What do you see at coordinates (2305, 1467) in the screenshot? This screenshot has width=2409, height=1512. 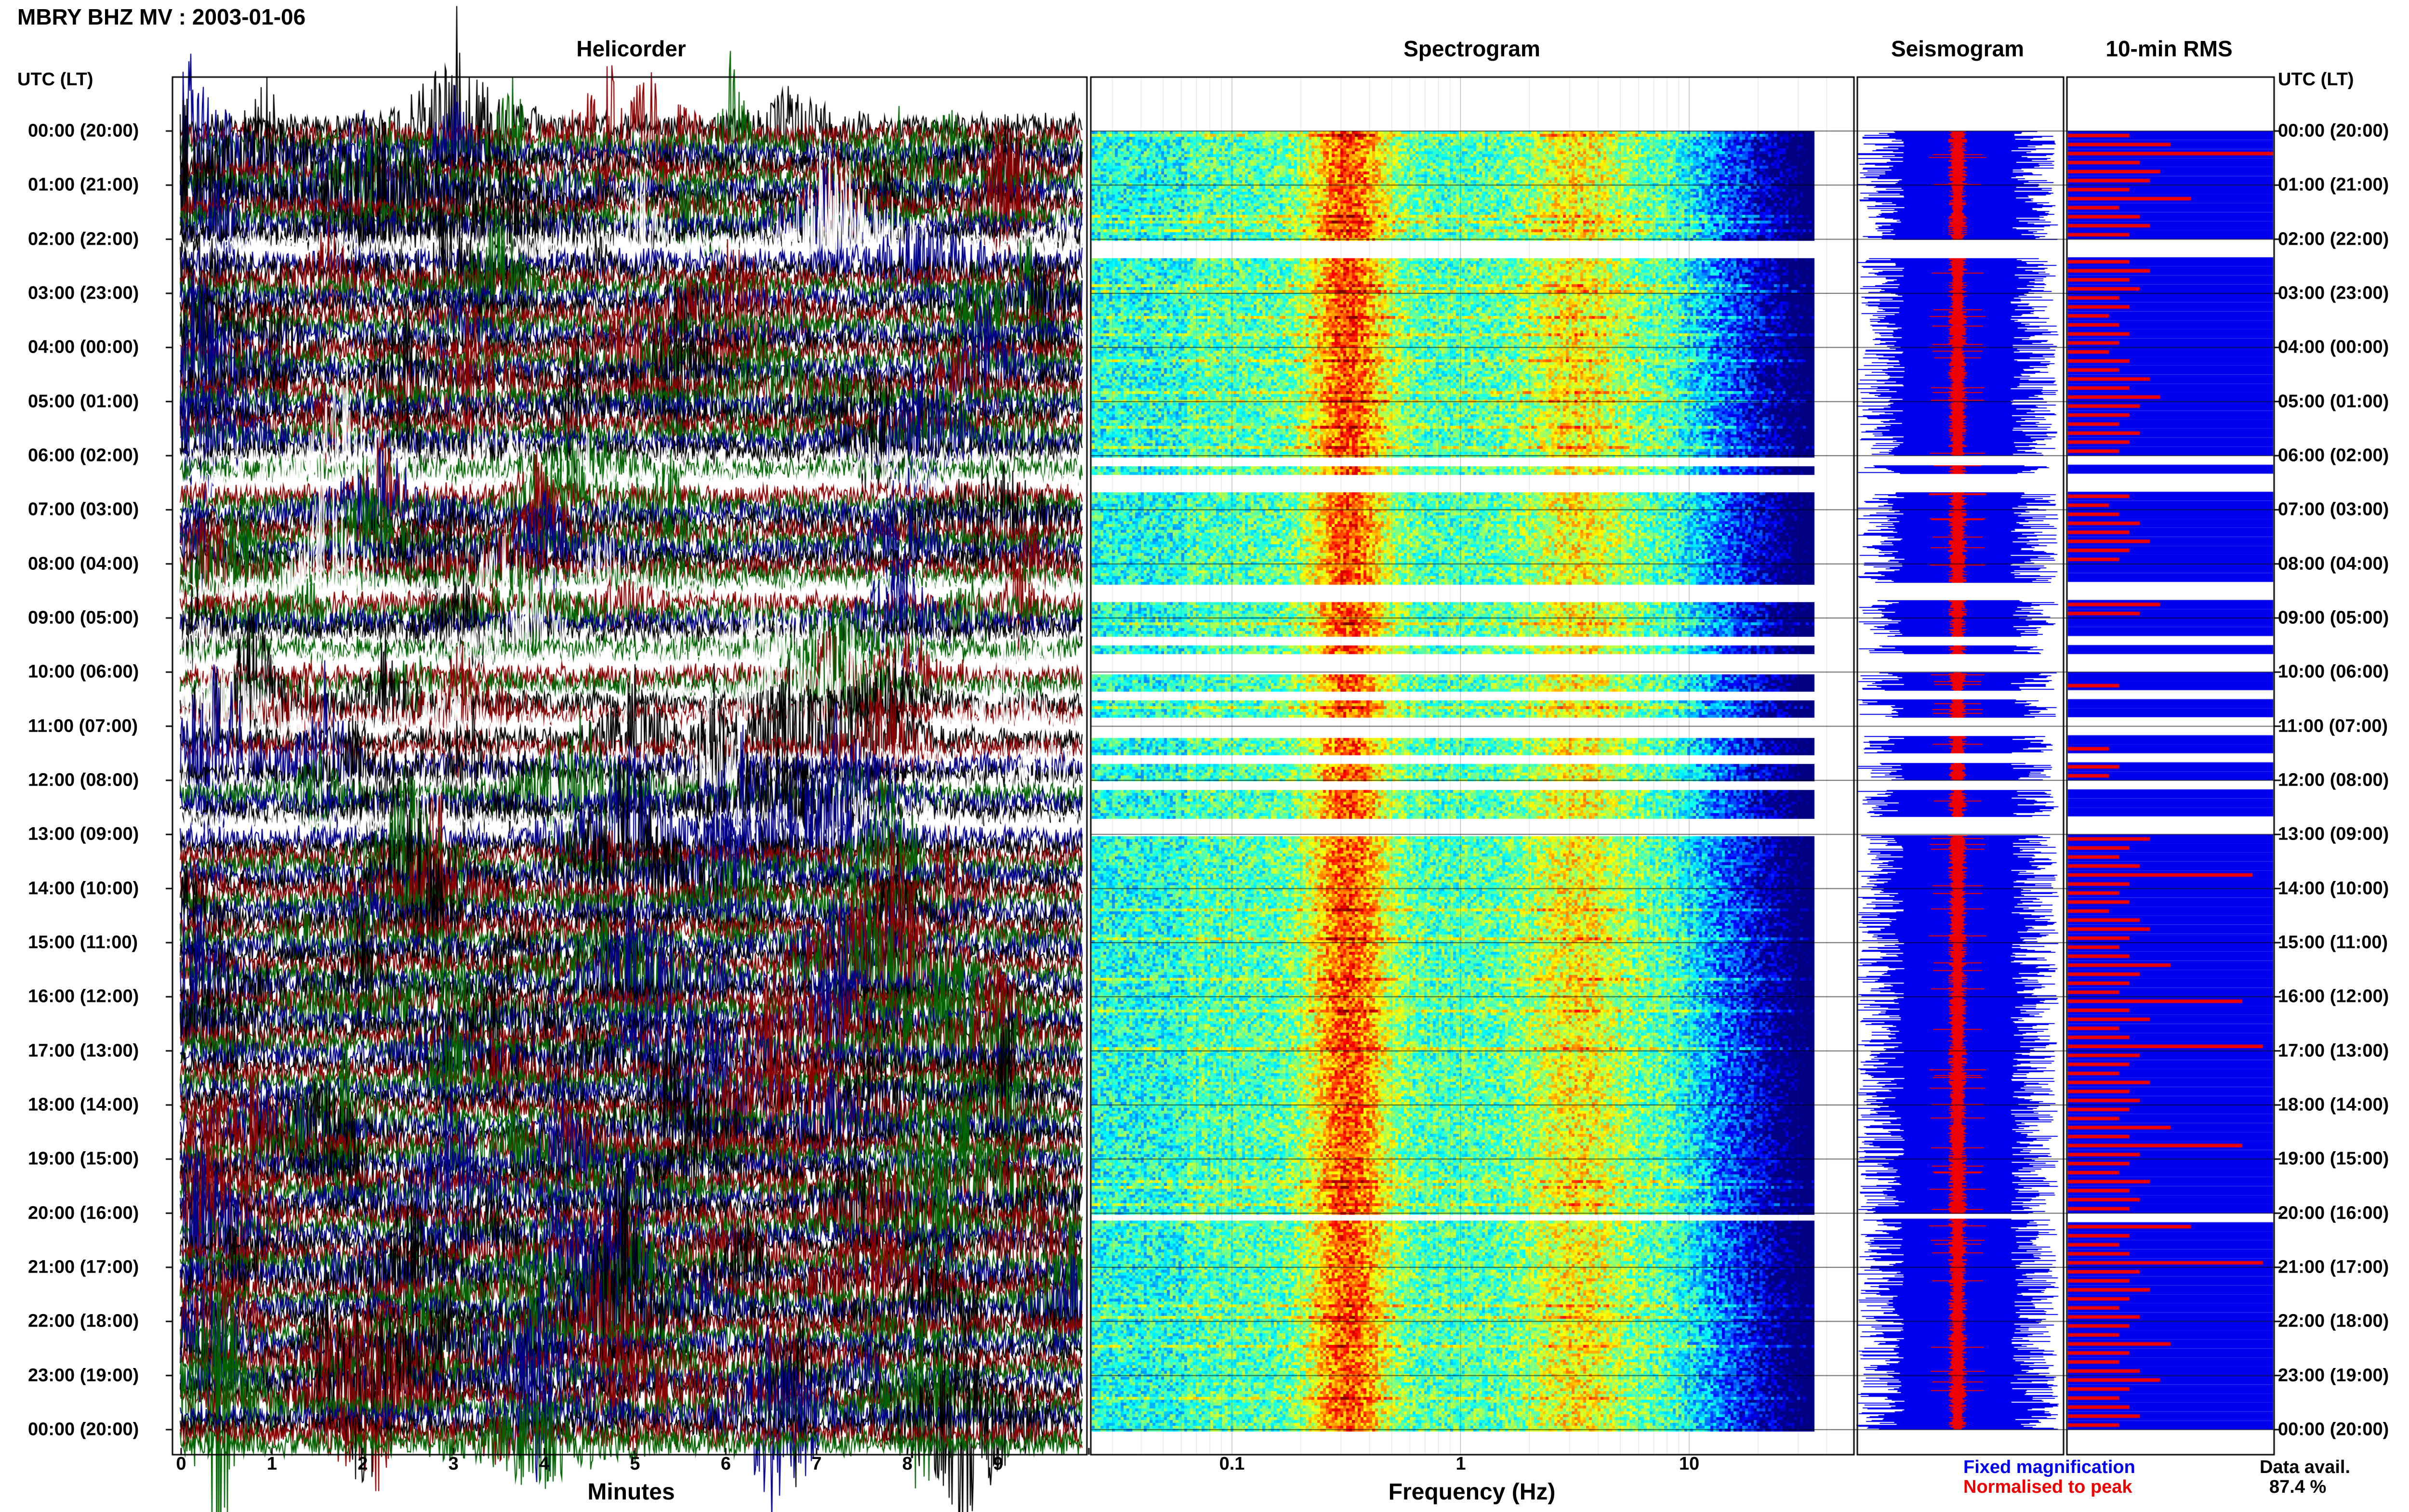 I see `data-availability-label: Data avail.` at bounding box center [2305, 1467].